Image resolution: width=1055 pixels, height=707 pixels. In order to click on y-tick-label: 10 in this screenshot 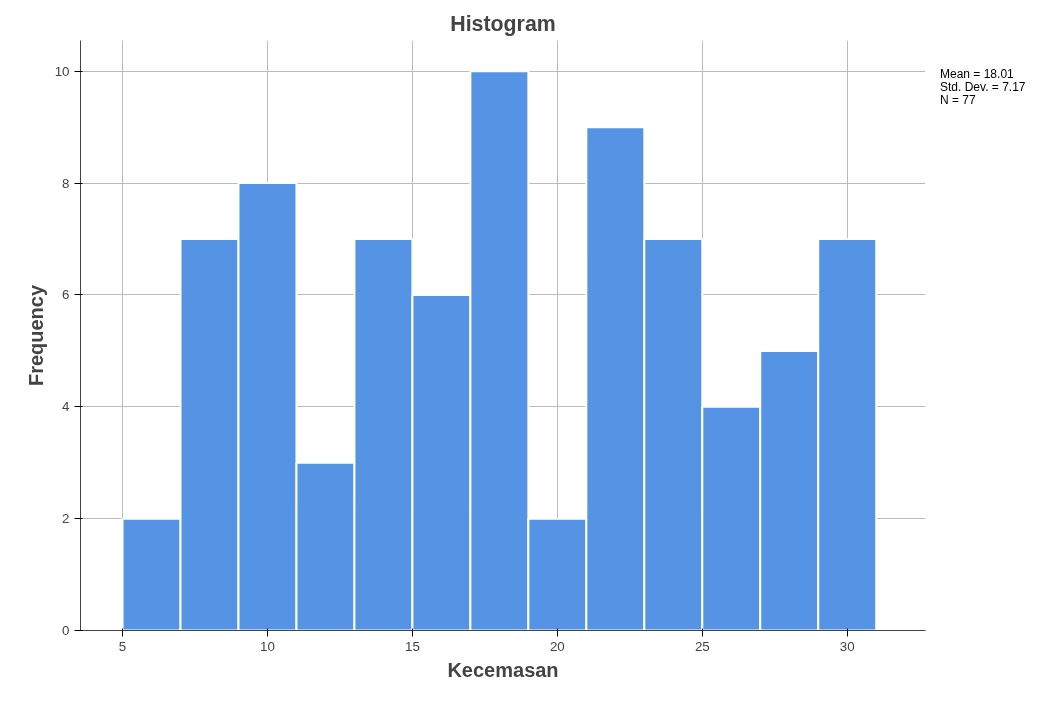, I will do `click(62, 71)`.